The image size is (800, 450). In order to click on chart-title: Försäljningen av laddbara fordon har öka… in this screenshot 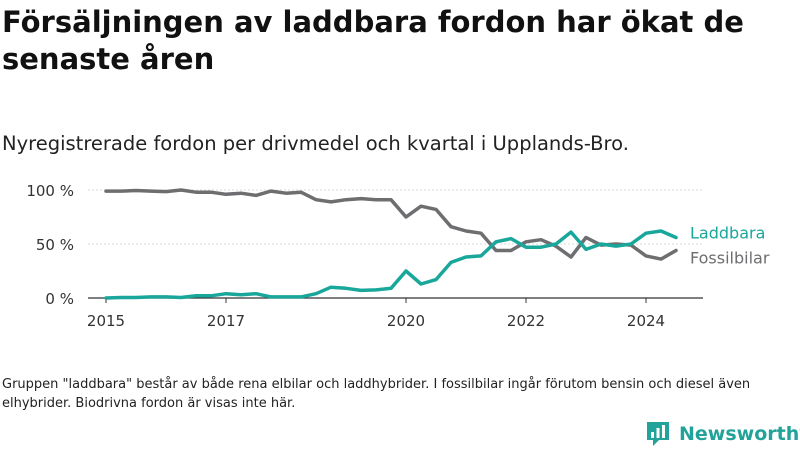, I will do `click(373, 40)`.